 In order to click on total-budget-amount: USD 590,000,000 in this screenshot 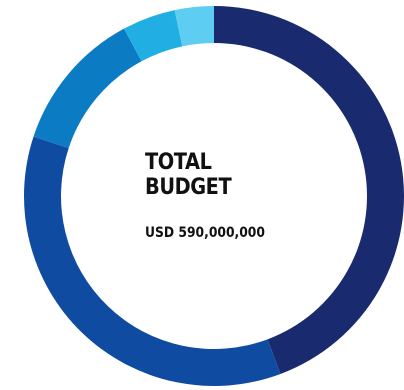, I will do `click(205, 233)`.